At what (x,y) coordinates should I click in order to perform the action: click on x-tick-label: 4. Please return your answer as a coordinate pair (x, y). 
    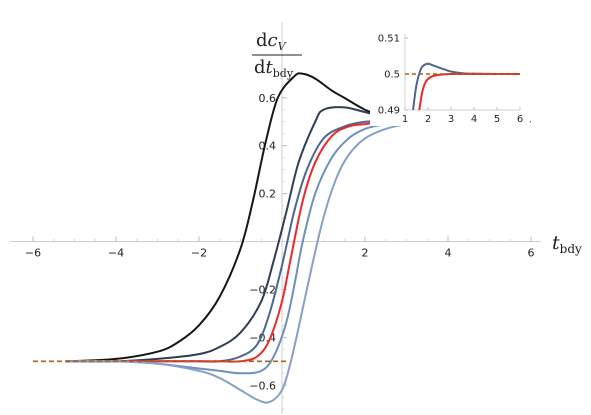
    Looking at the image, I should click on (448, 253).